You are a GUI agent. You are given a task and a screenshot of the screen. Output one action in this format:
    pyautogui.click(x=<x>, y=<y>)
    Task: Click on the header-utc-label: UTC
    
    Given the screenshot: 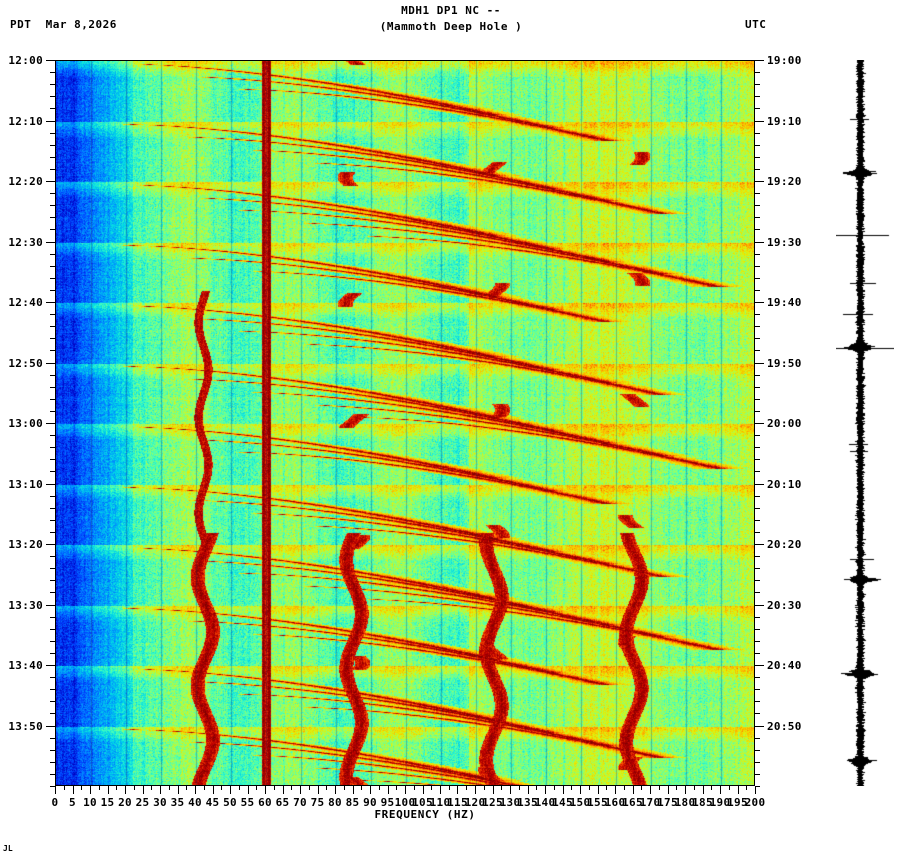 What is the action you would take?
    pyautogui.click(x=756, y=24)
    